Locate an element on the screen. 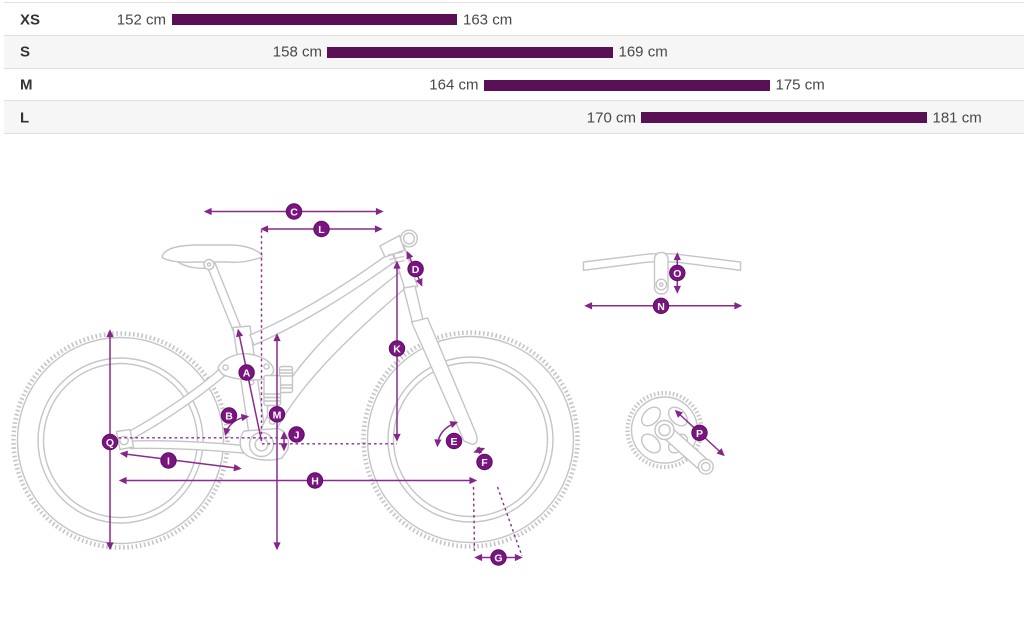  svg-text: H is located at coordinates (315, 482).